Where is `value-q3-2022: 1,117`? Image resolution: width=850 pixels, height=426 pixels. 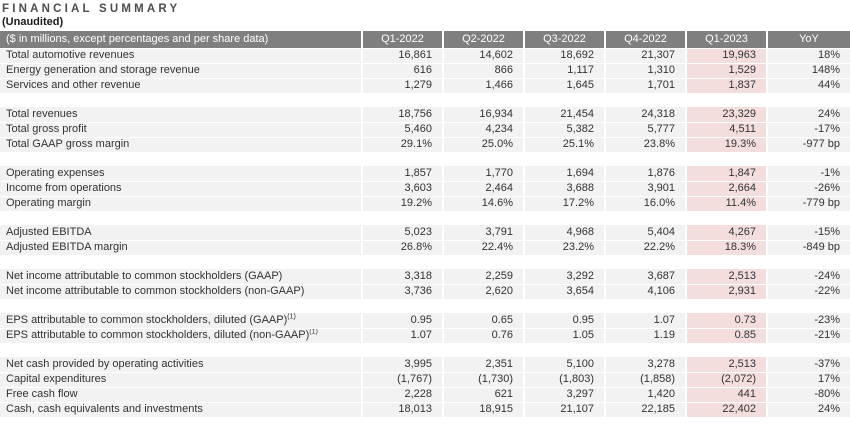
value-q3-2022: 1,117 is located at coordinates (564, 71).